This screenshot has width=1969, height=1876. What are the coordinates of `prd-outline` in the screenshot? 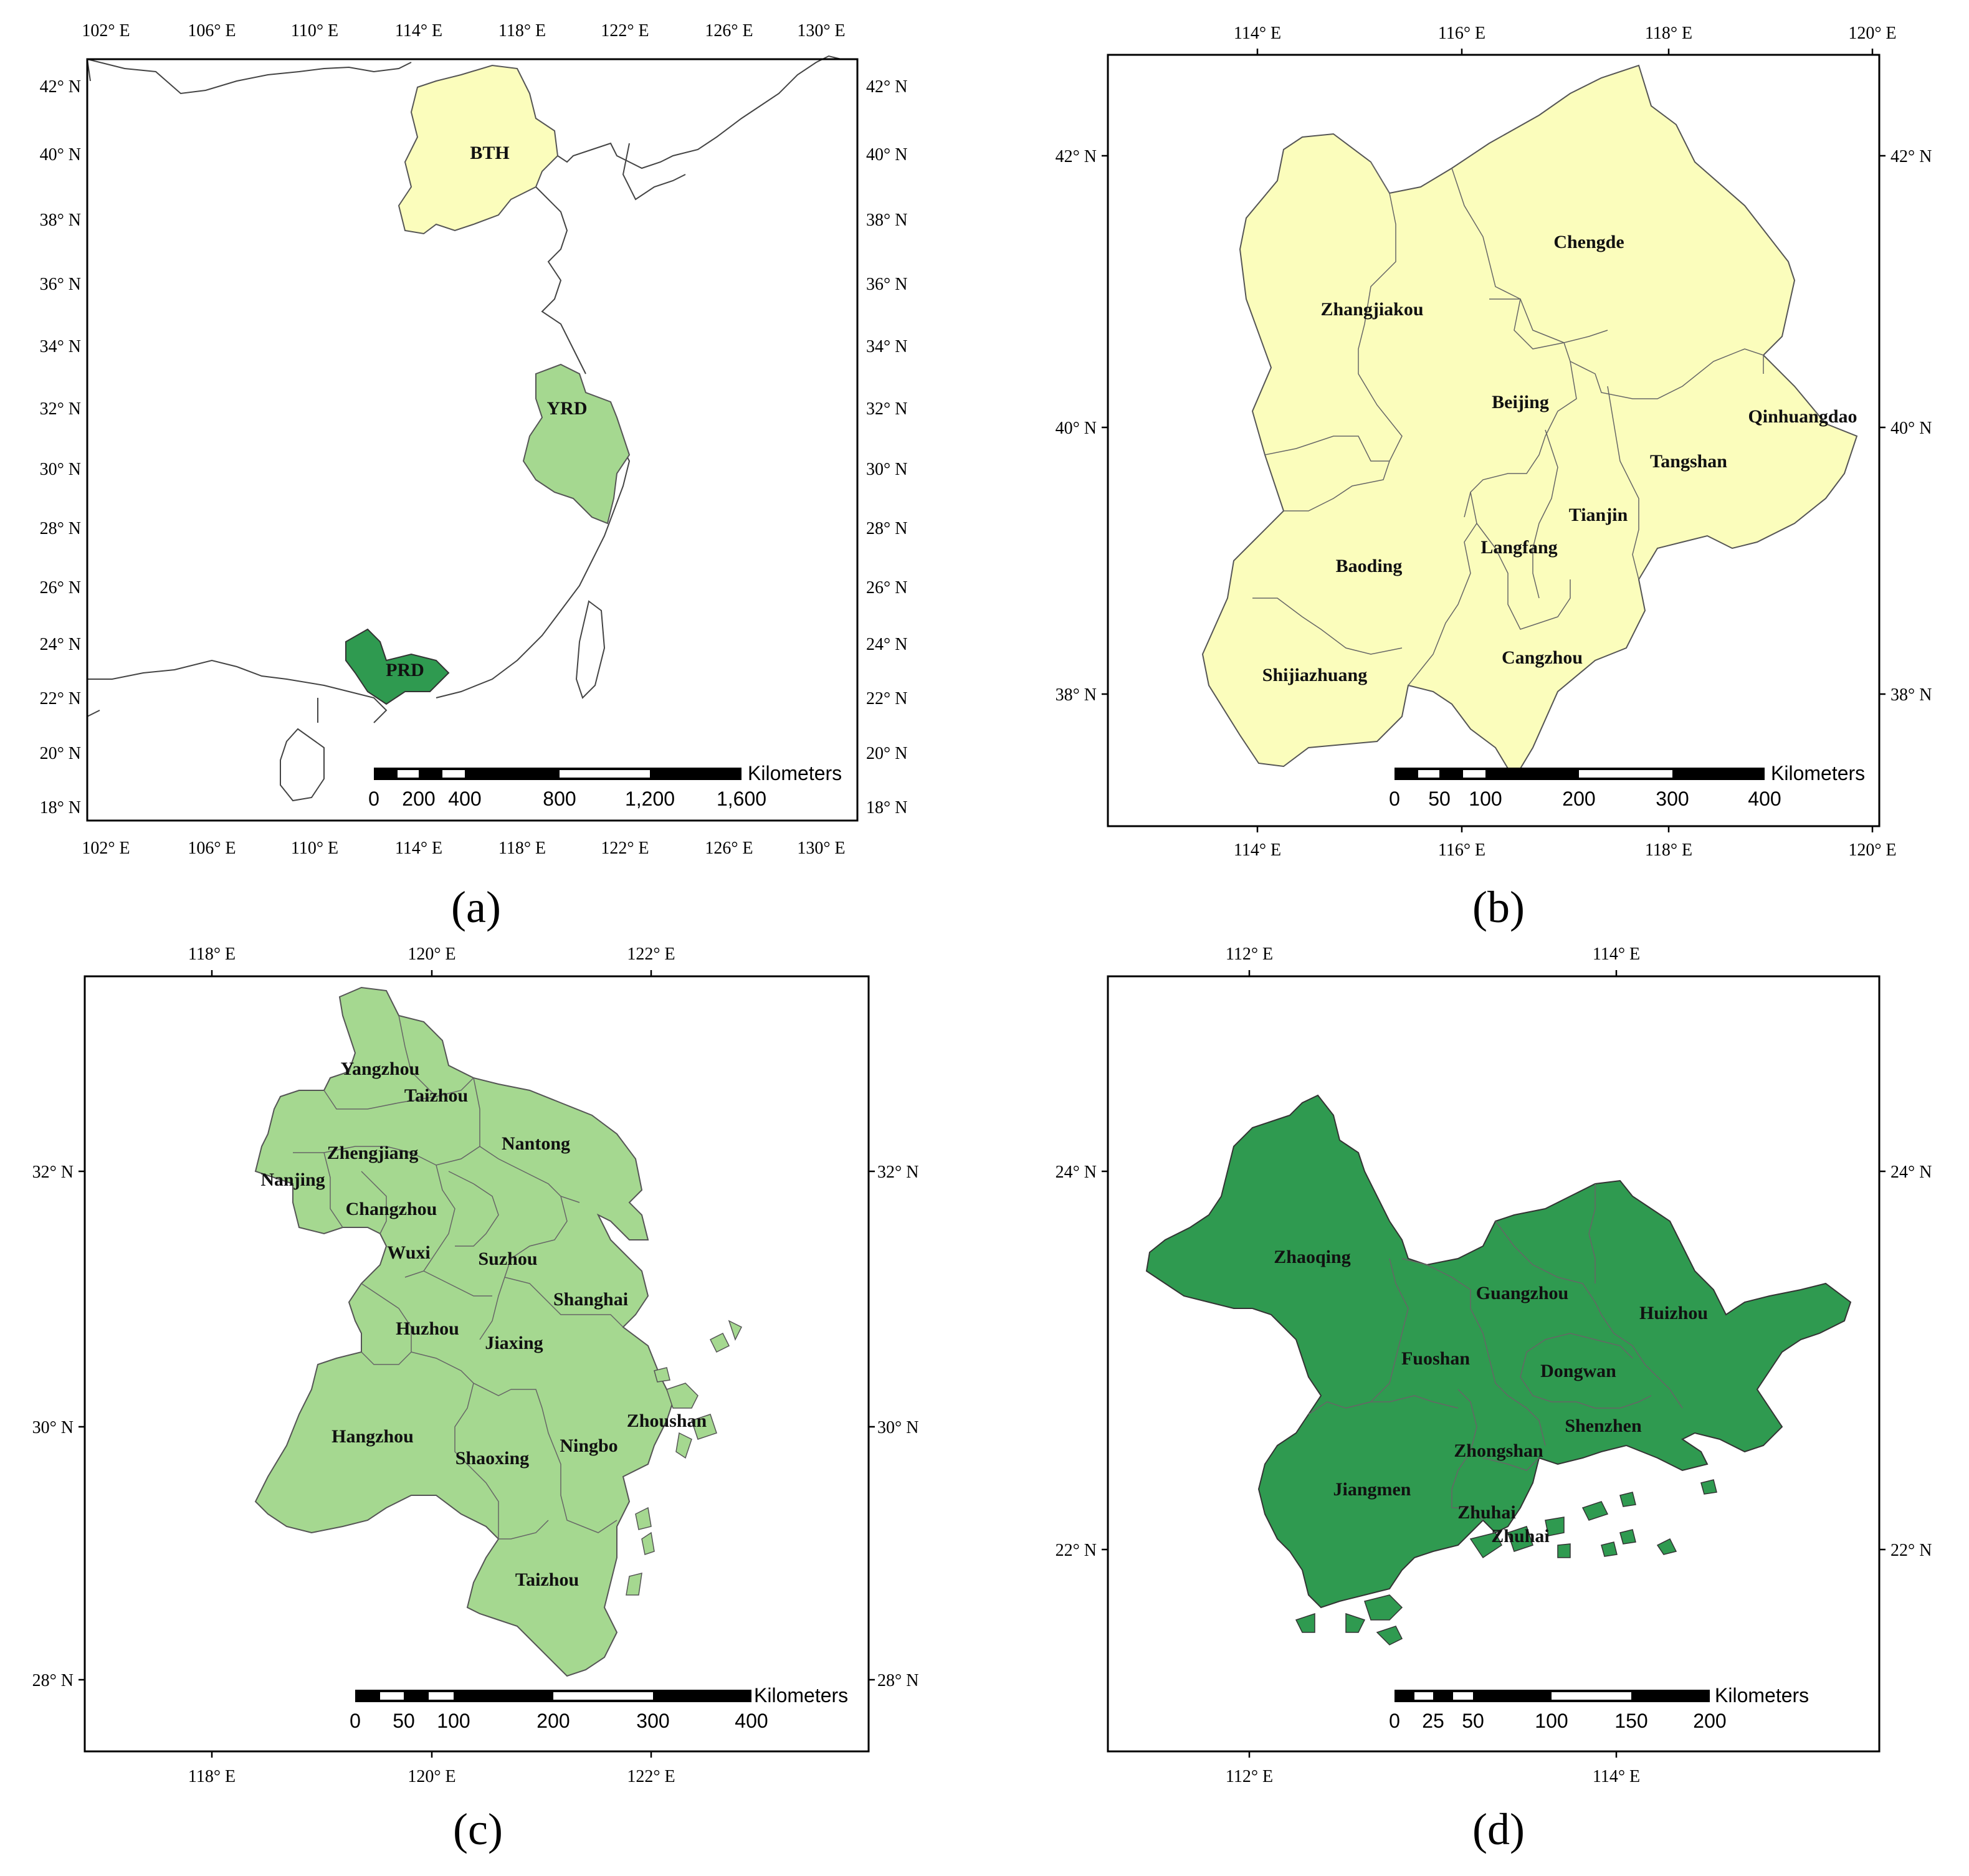 It's located at (1498, 1351).